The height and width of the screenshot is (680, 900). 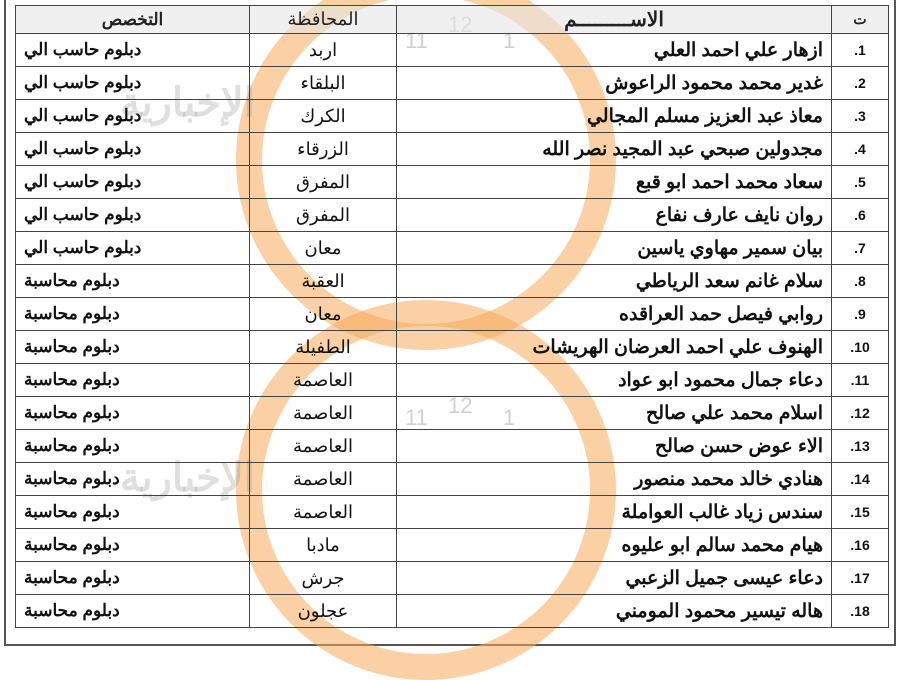 I want to click on header-number: ت, so click(x=860, y=19).